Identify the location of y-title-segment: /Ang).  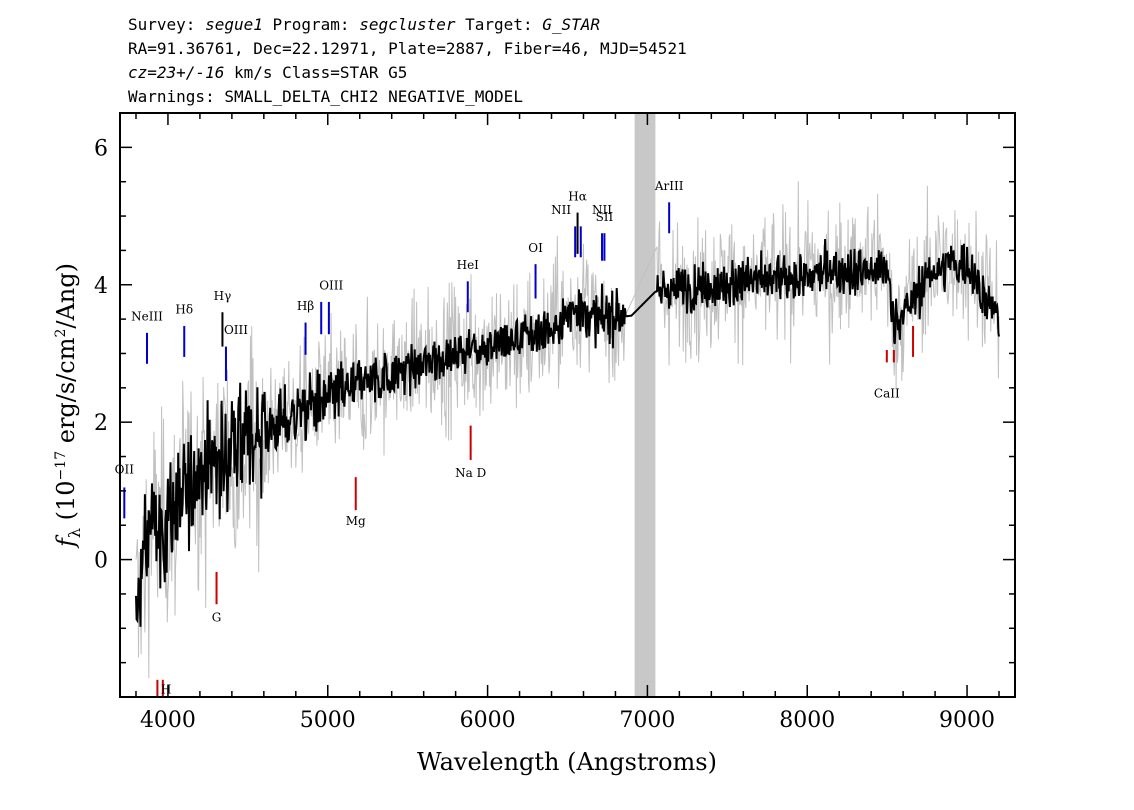
(66, 296).